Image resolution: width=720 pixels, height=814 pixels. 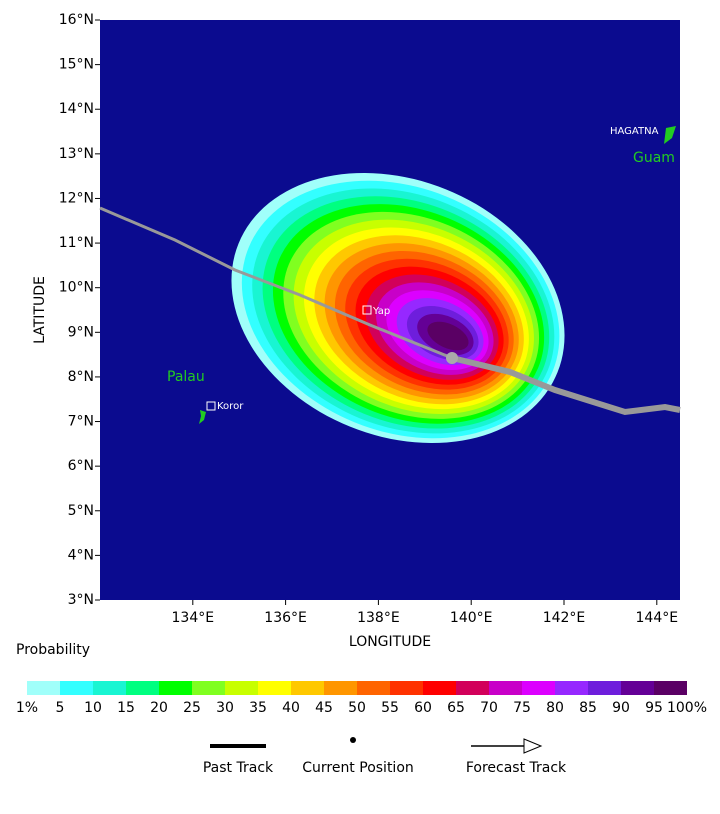 I want to click on y-tick-label: 3°N, so click(x=81, y=600).